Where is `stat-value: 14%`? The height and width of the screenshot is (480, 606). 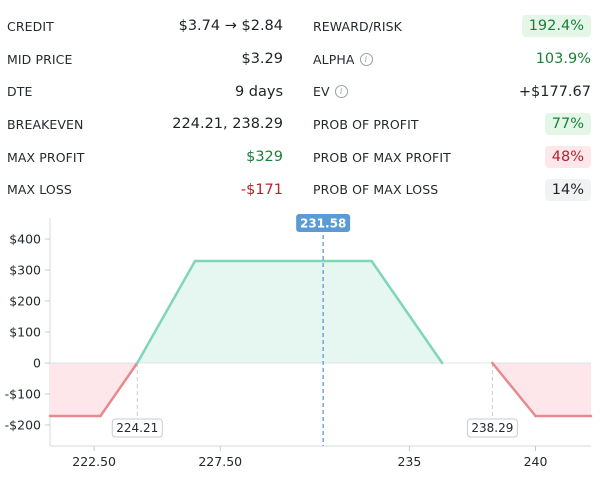
stat-value: 14% is located at coordinates (567, 189).